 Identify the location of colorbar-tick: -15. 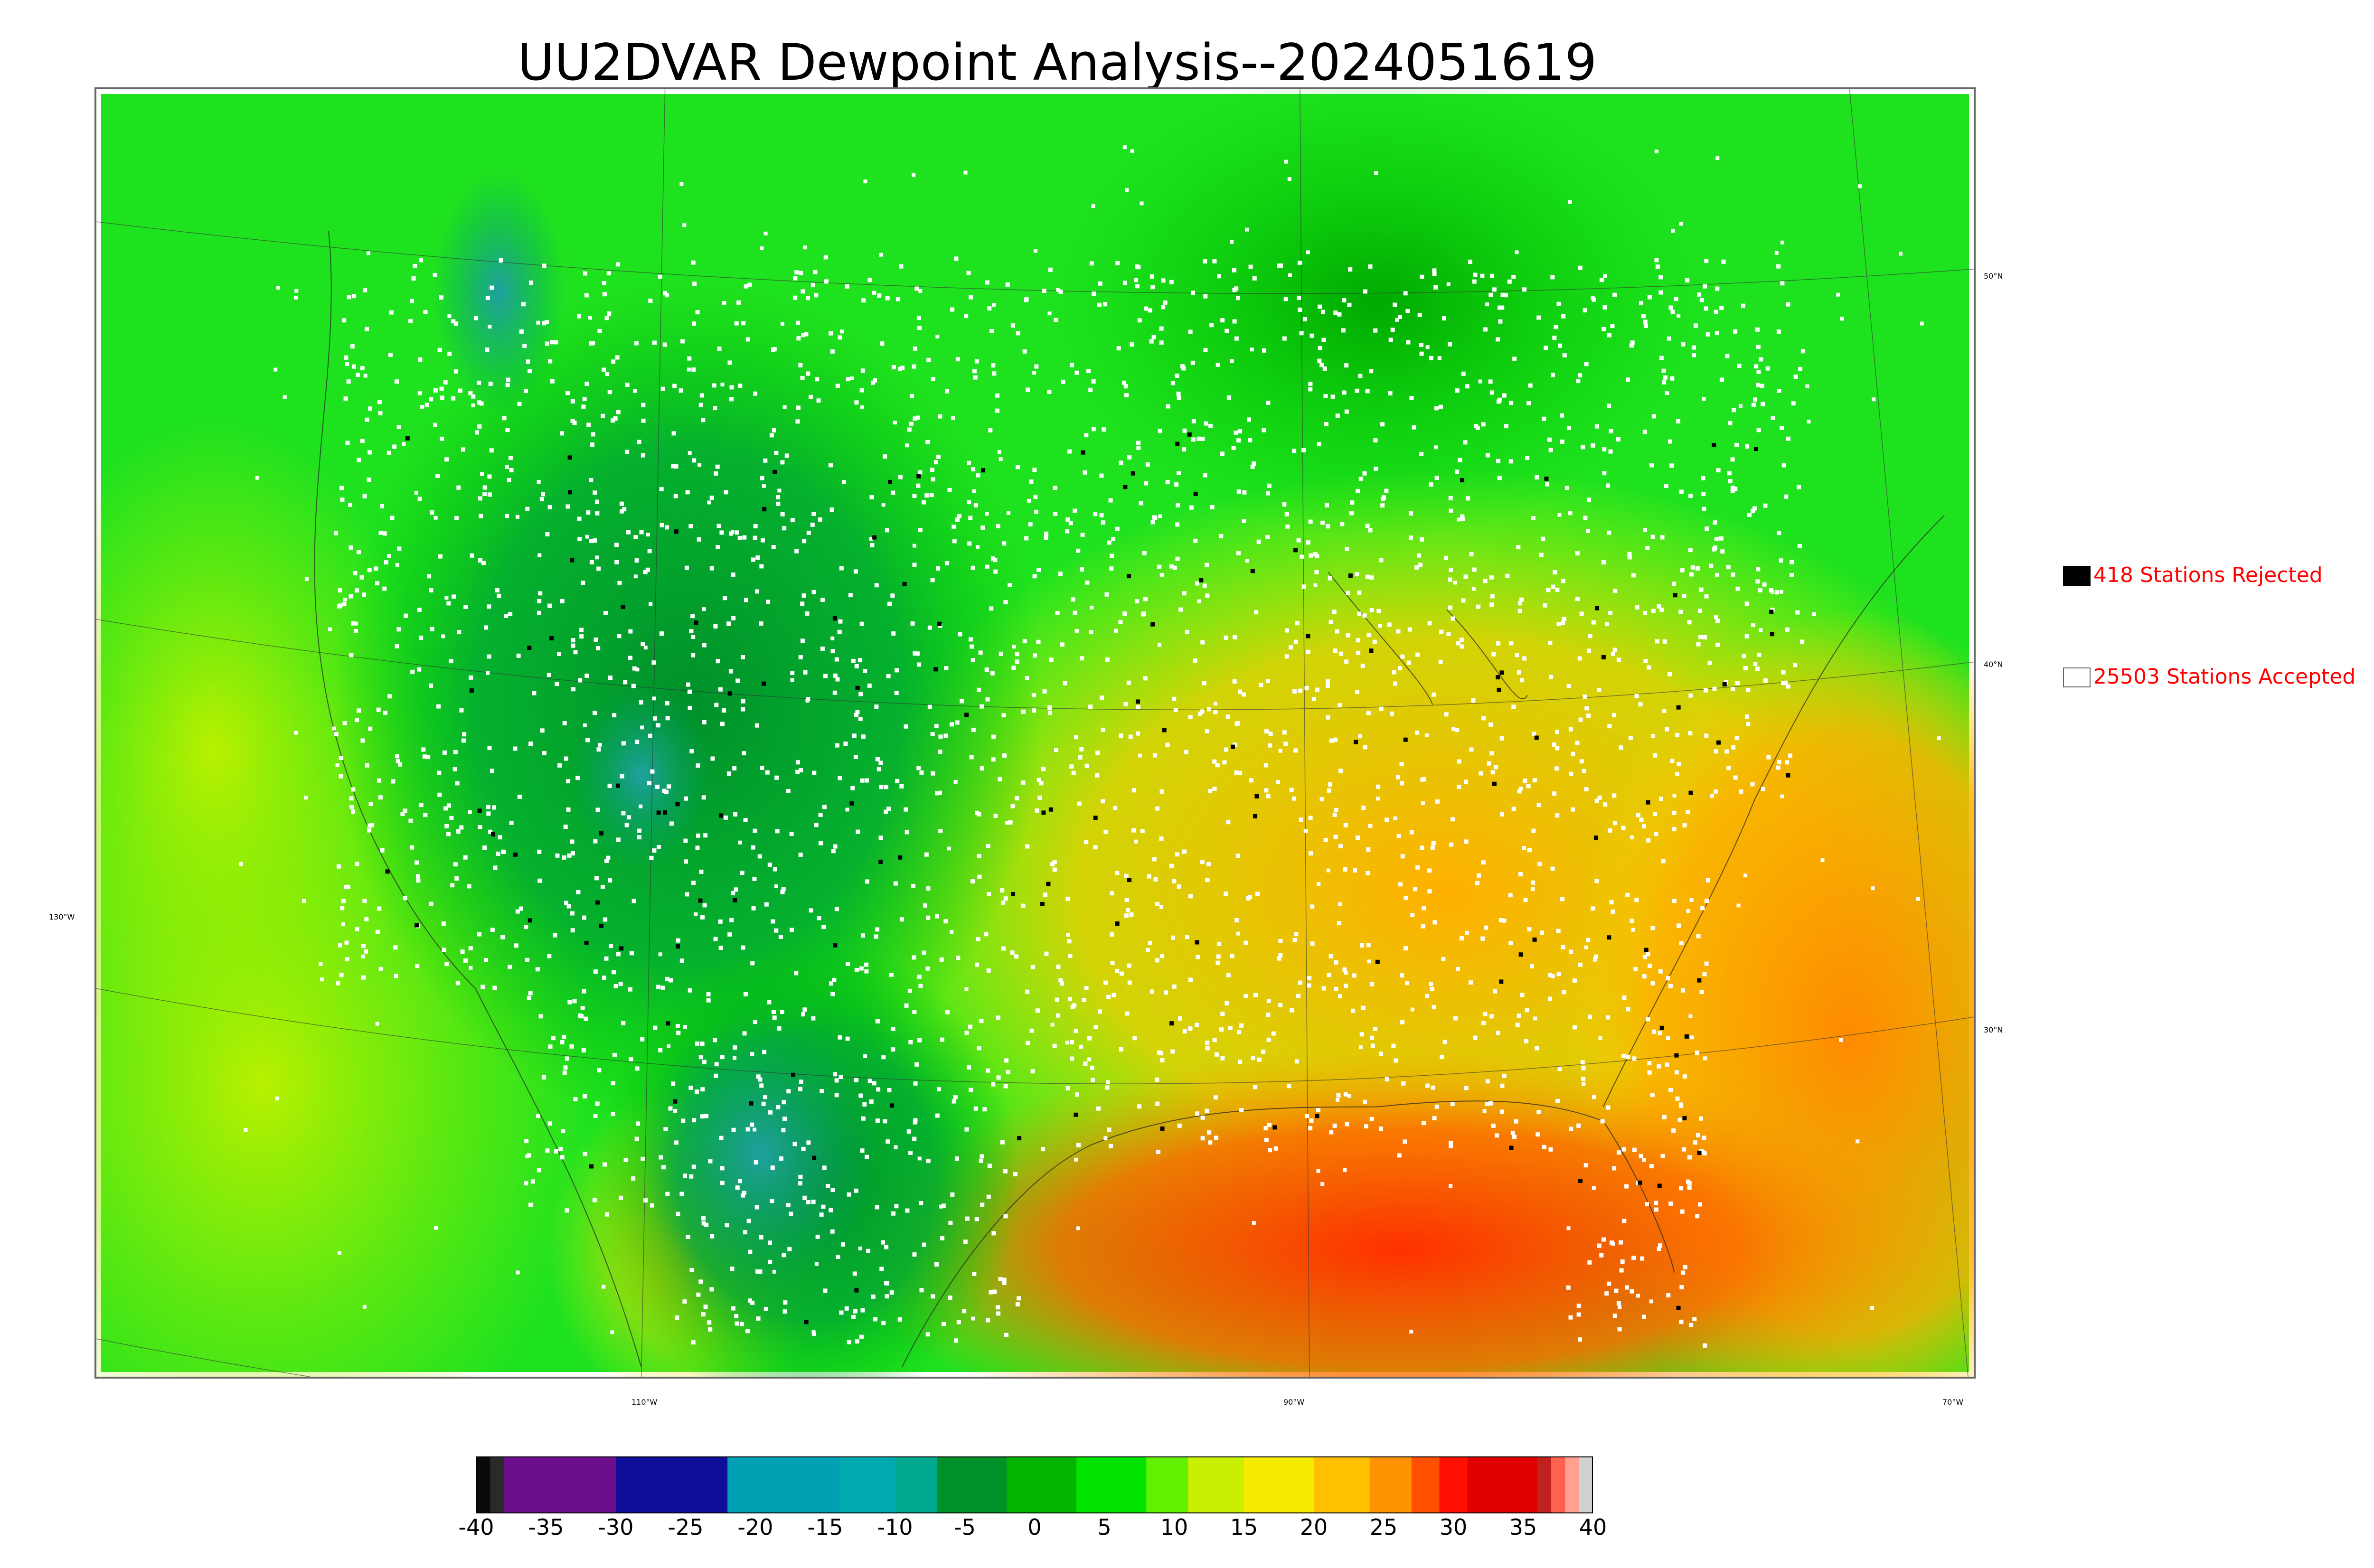
(825, 1527).